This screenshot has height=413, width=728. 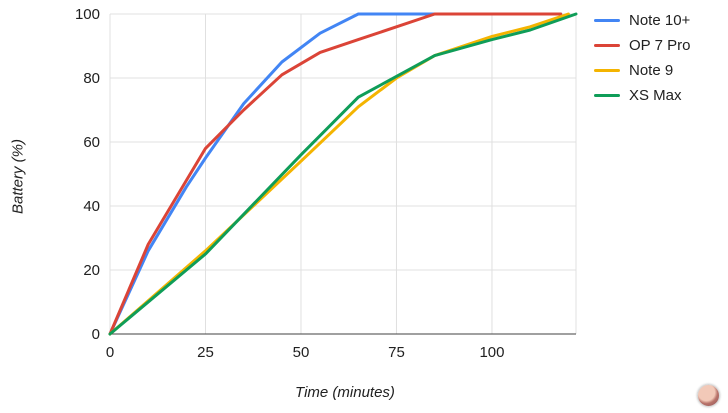 I want to click on chart-legend: Note 10+ OP 7 Pro Note 9 XS Max, so click(x=642, y=58).